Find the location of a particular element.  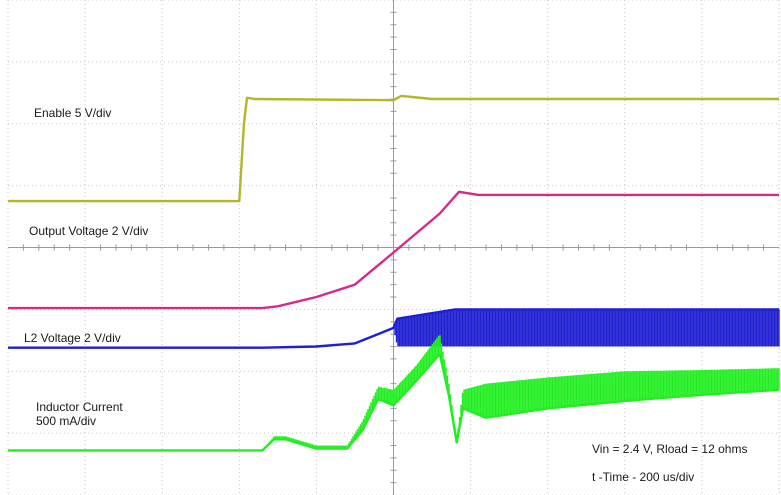

label-enable: Enable 5 V/div is located at coordinates (73, 113).